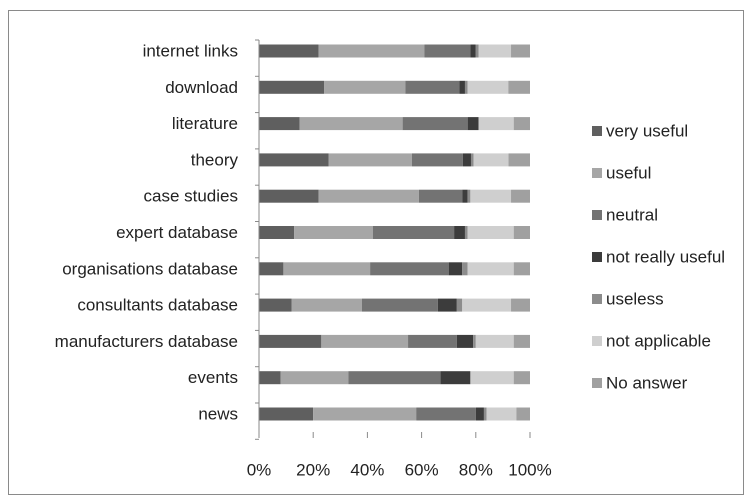 The width and height of the screenshot is (752, 503). What do you see at coordinates (635, 299) in the screenshot?
I see `legend-label: useless` at bounding box center [635, 299].